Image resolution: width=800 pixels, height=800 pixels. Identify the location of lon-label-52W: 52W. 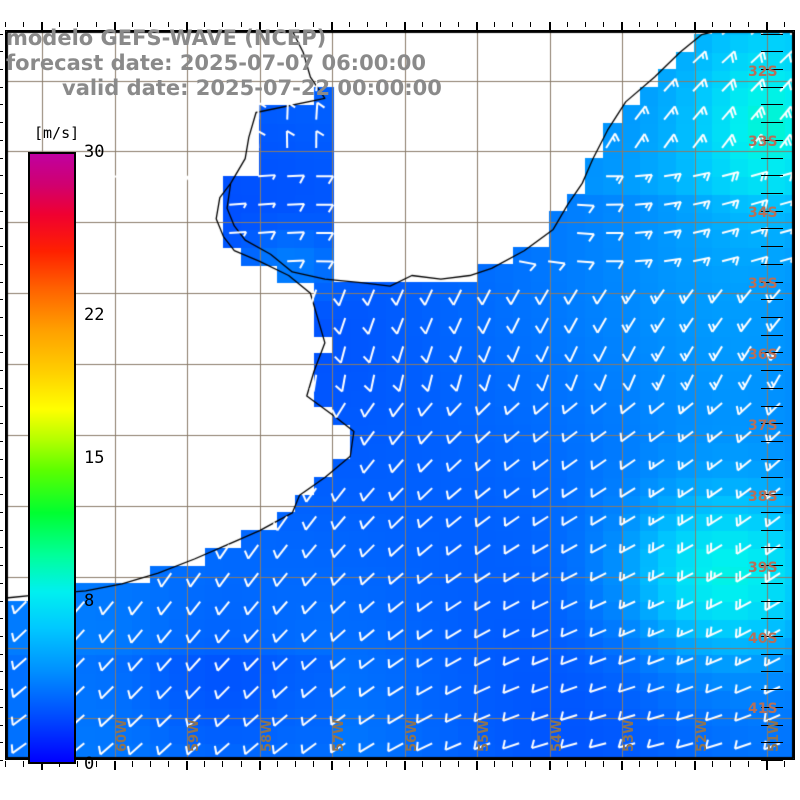
(702, 735).